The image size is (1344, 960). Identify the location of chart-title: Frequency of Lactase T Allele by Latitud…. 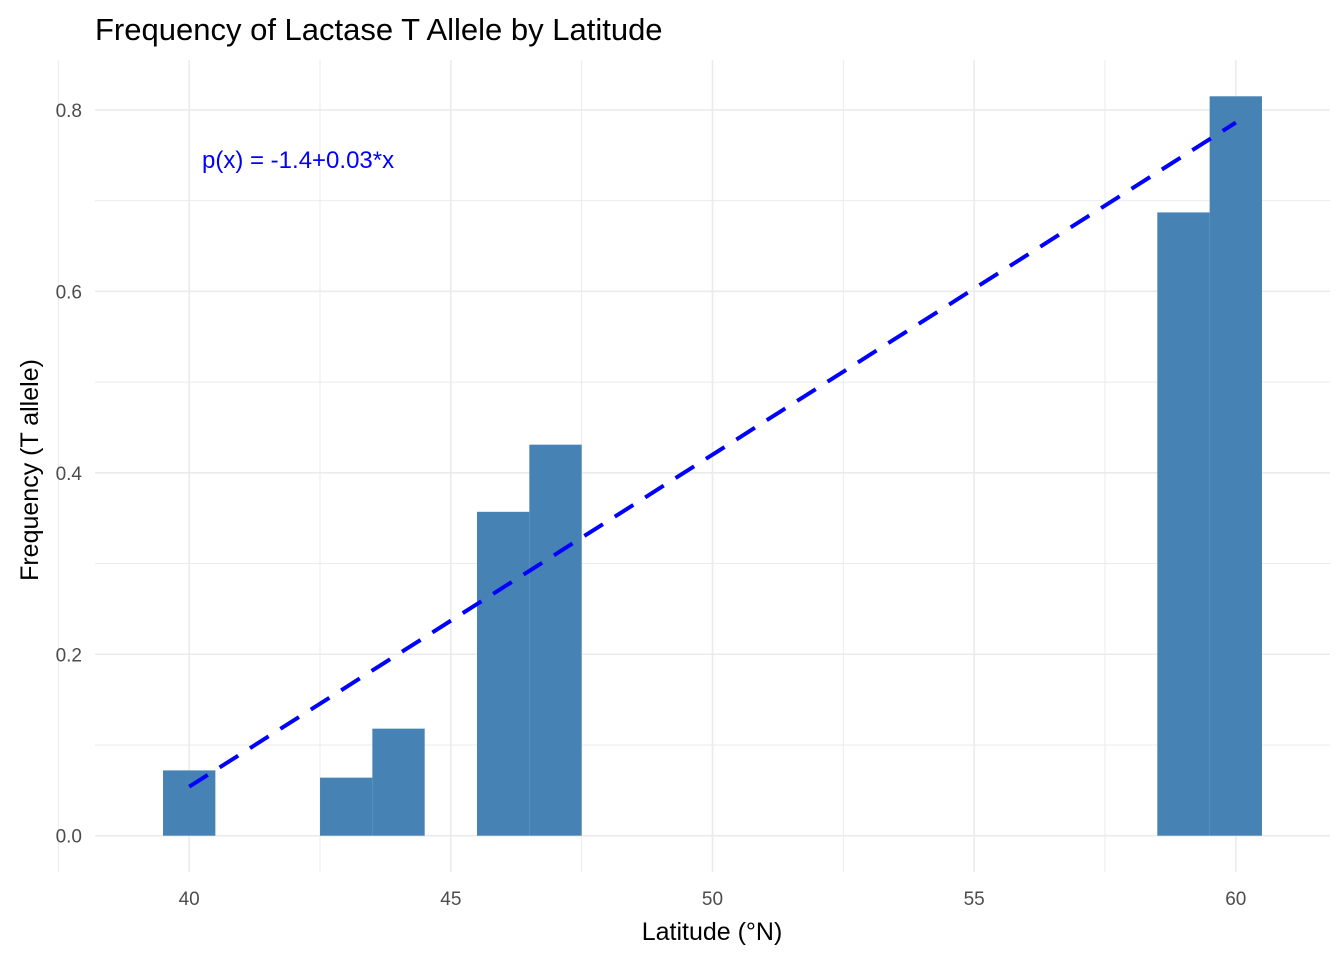
(379, 29).